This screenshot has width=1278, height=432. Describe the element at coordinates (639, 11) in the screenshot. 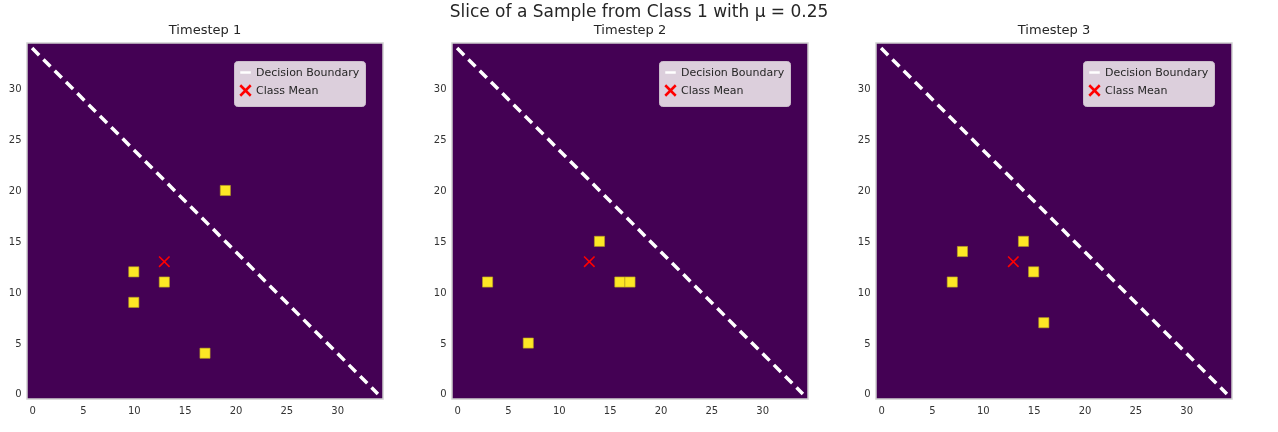

I see `text: Slice of a Sample from Class 1 with μ = 0.25` at that location.